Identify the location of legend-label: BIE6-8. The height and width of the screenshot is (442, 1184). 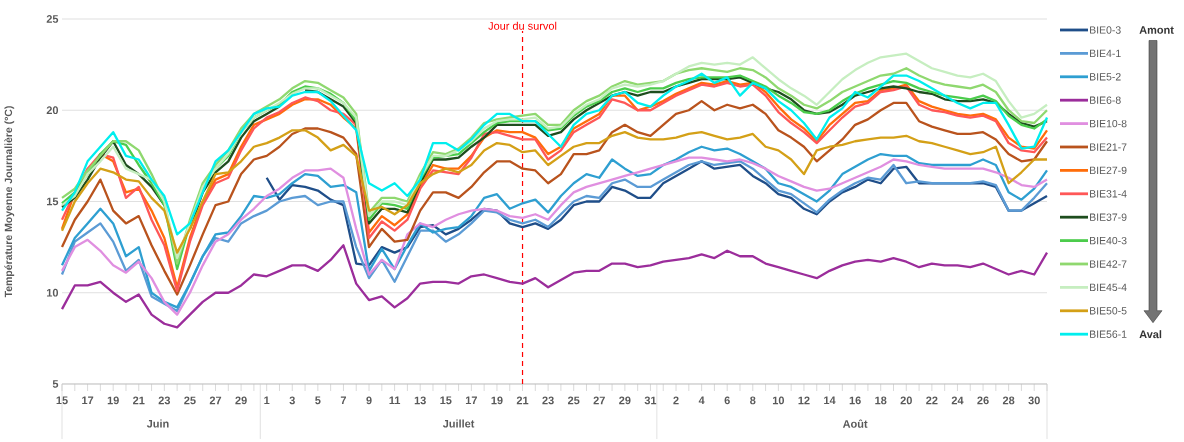
(1105, 100).